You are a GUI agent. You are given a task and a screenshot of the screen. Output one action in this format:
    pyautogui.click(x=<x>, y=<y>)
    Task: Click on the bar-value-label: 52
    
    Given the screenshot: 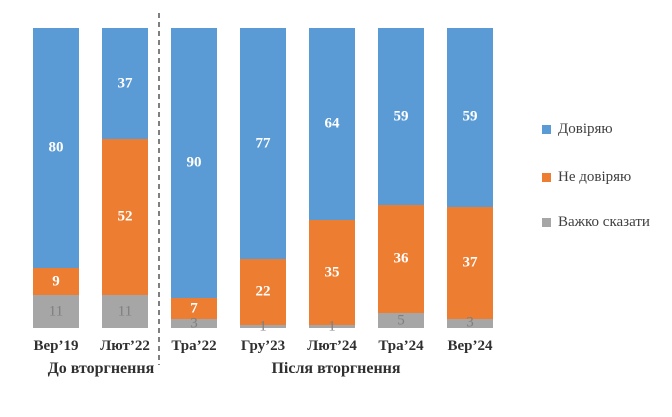 What is the action you would take?
    pyautogui.click(x=125, y=216)
    